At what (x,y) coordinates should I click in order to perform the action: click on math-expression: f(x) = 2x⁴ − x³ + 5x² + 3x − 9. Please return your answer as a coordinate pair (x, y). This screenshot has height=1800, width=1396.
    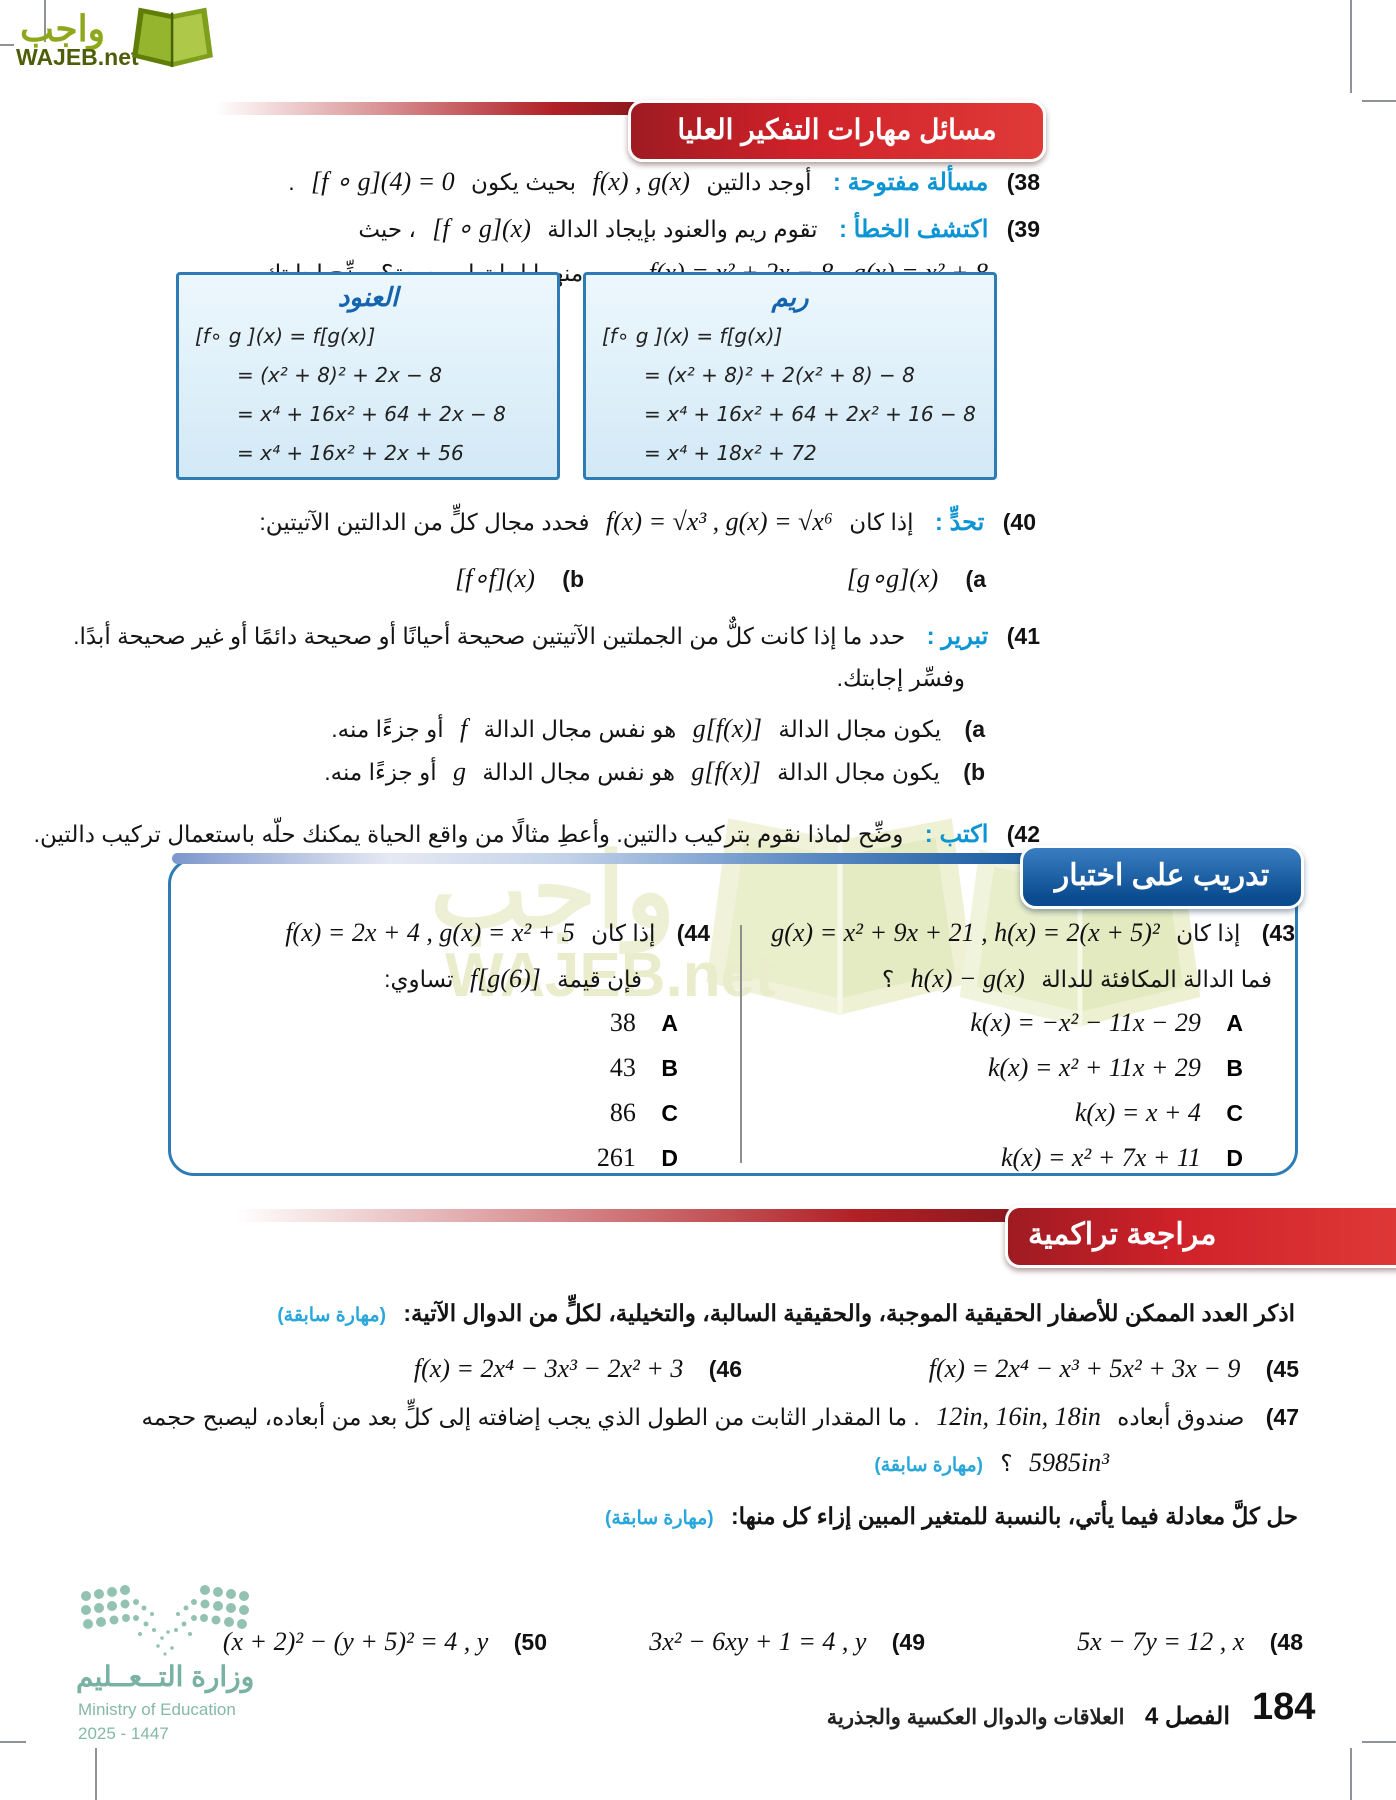
    Looking at the image, I should click on (1084, 1368).